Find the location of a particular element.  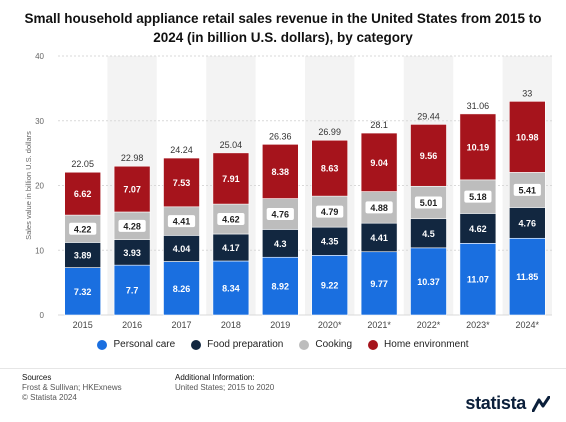

total-label: 25.04 is located at coordinates (231, 145).